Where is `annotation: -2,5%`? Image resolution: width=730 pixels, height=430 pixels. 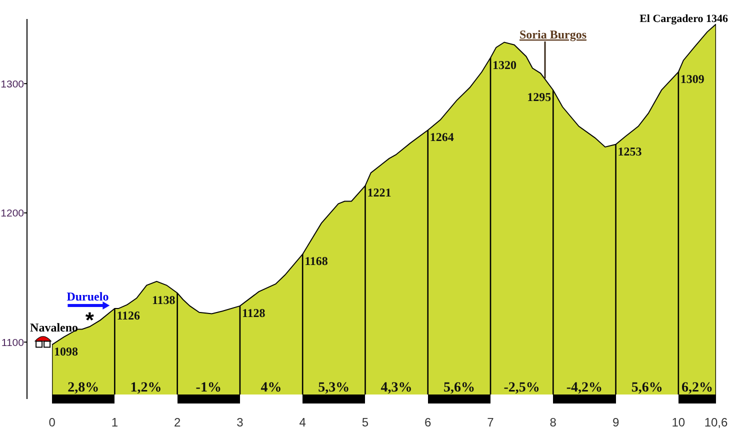 annotation: -2,5% is located at coordinates (522, 388).